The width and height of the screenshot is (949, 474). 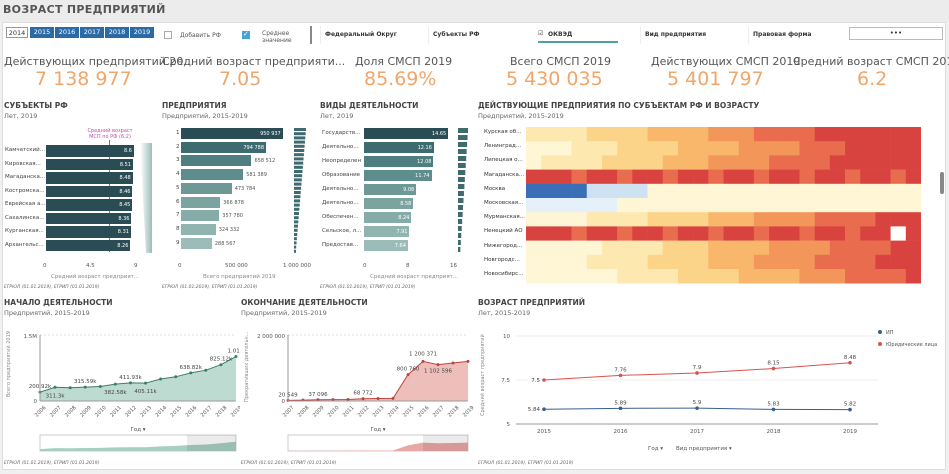 I want to click on subjects-footer: ЕГРЮЛ (01.01.2019), ЕГРИП (01.01.2019), so click(x=52, y=287).